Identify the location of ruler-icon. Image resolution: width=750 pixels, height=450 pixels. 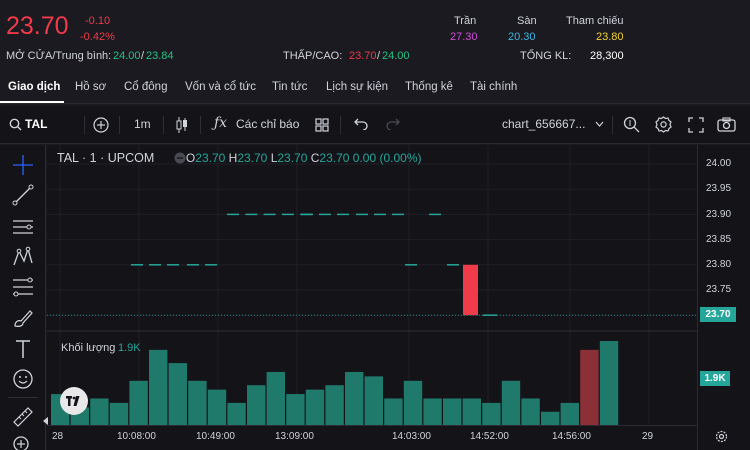
(23, 417).